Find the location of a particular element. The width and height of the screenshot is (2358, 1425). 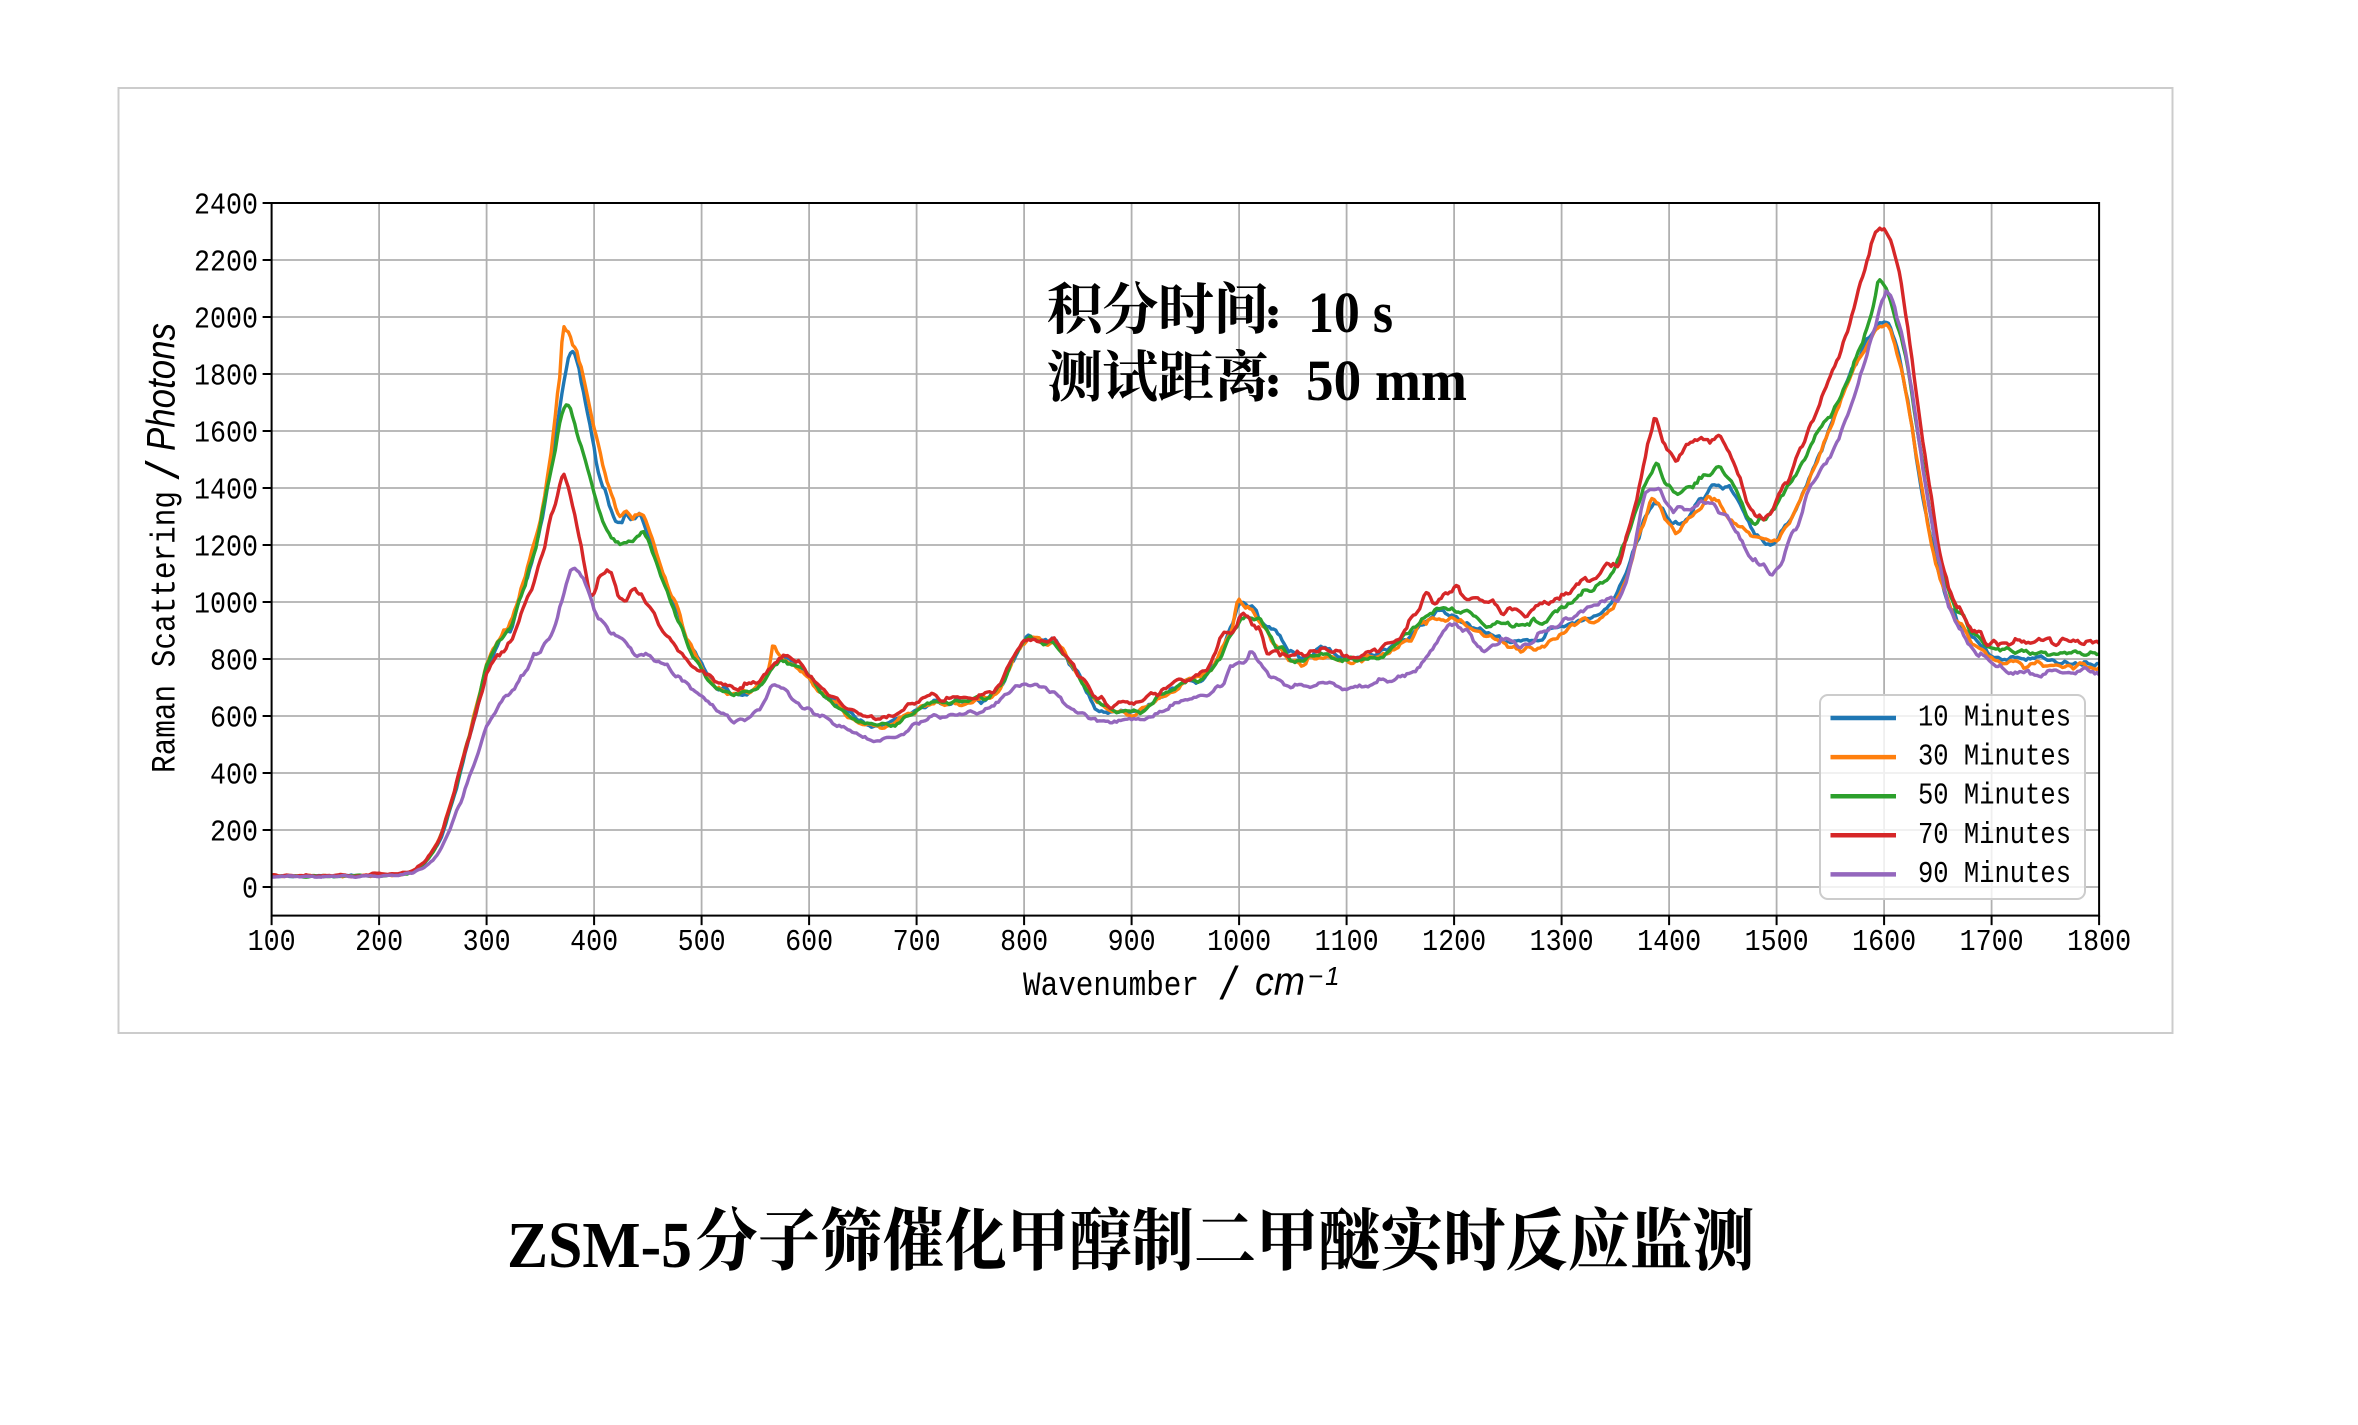

svg-text: ZSM-5 is located at coordinates (599, 1245).